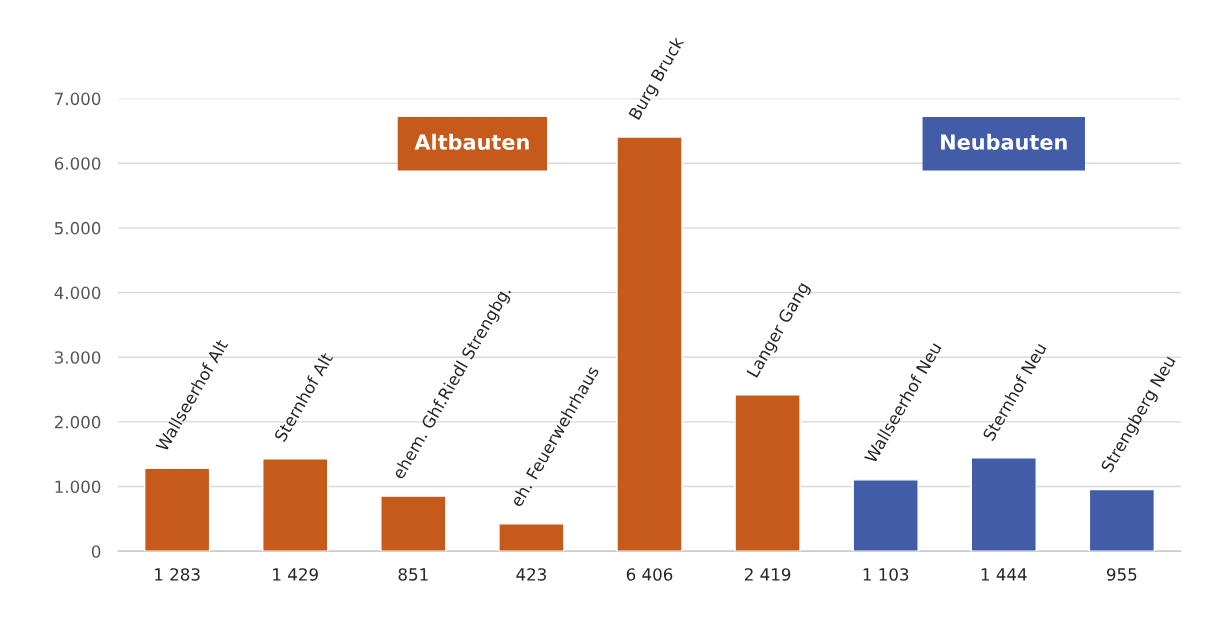 This screenshot has height=620, width=1205. Describe the element at coordinates (886, 574) in the screenshot. I see `text: 1 103` at that location.